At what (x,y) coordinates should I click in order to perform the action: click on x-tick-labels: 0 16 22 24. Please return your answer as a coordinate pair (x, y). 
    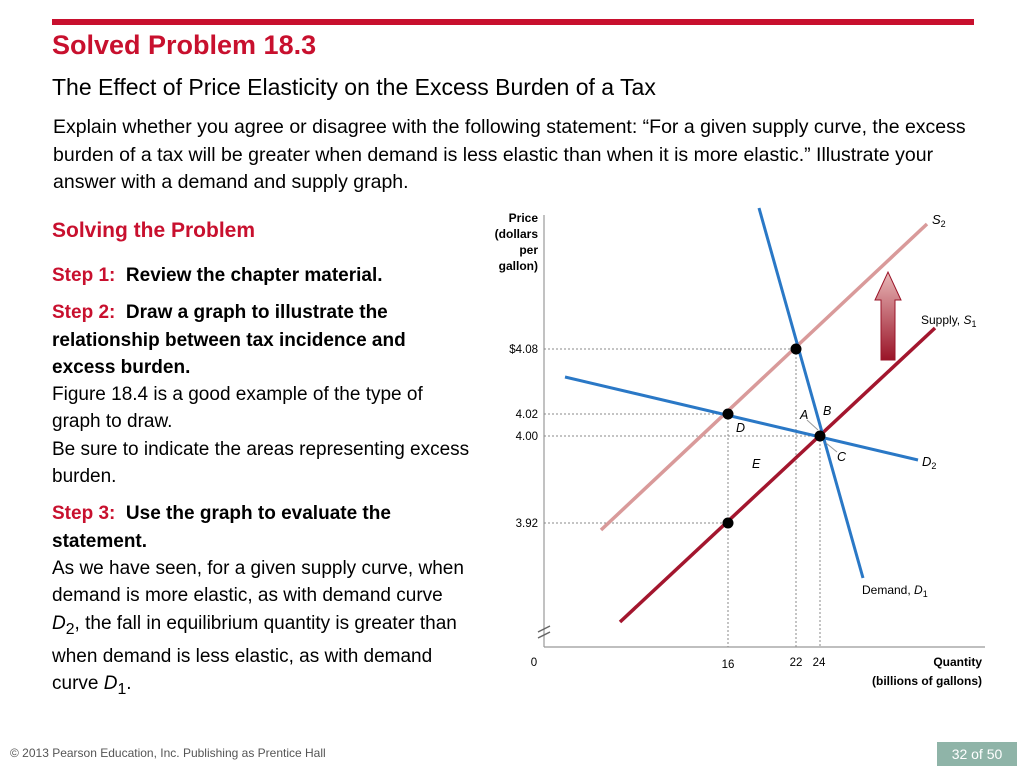
    Looking at the image, I should click on (678, 664).